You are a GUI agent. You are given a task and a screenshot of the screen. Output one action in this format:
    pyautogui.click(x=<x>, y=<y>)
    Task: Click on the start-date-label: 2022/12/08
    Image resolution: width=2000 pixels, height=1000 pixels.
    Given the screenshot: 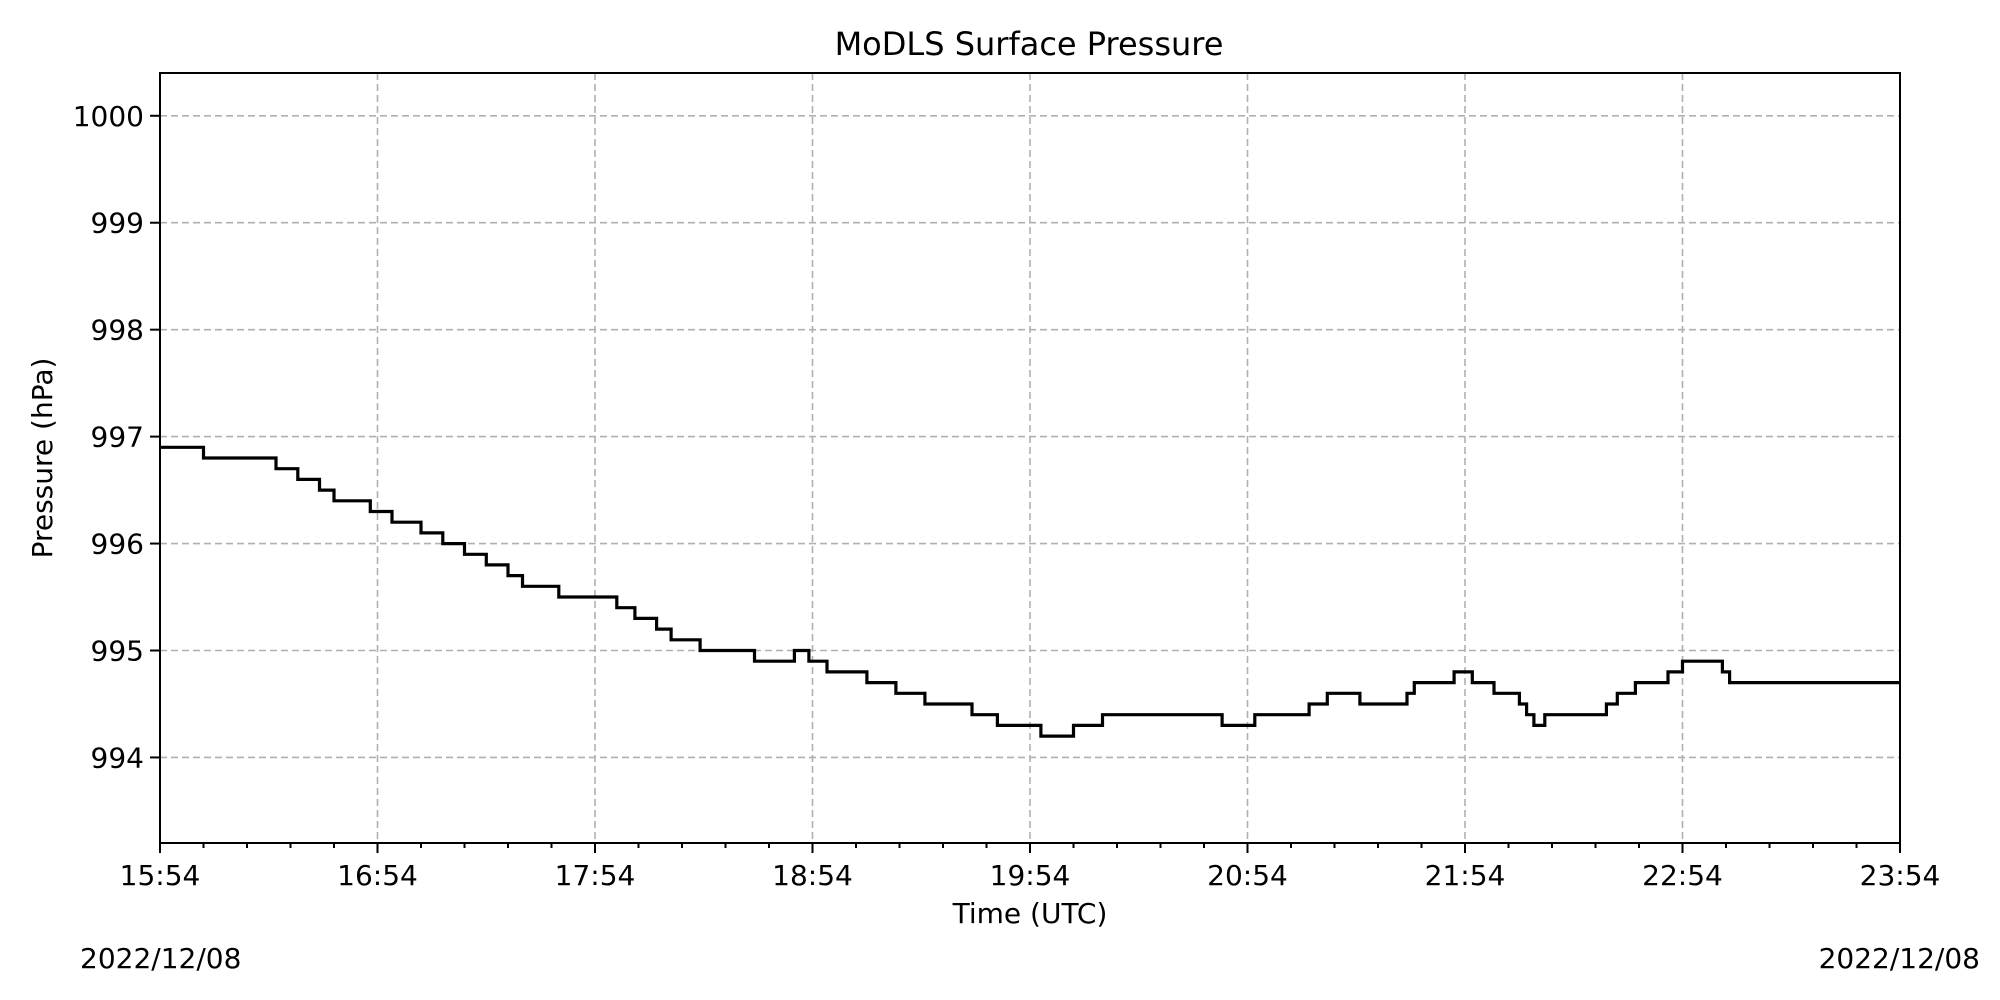 What is the action you would take?
    pyautogui.click(x=160, y=958)
    